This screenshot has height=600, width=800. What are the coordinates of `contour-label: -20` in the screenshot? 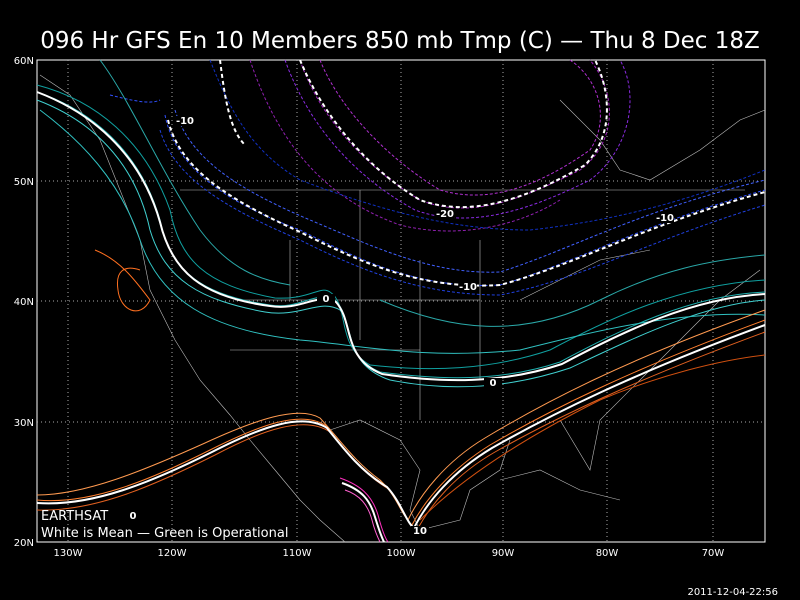 It's located at (445, 214).